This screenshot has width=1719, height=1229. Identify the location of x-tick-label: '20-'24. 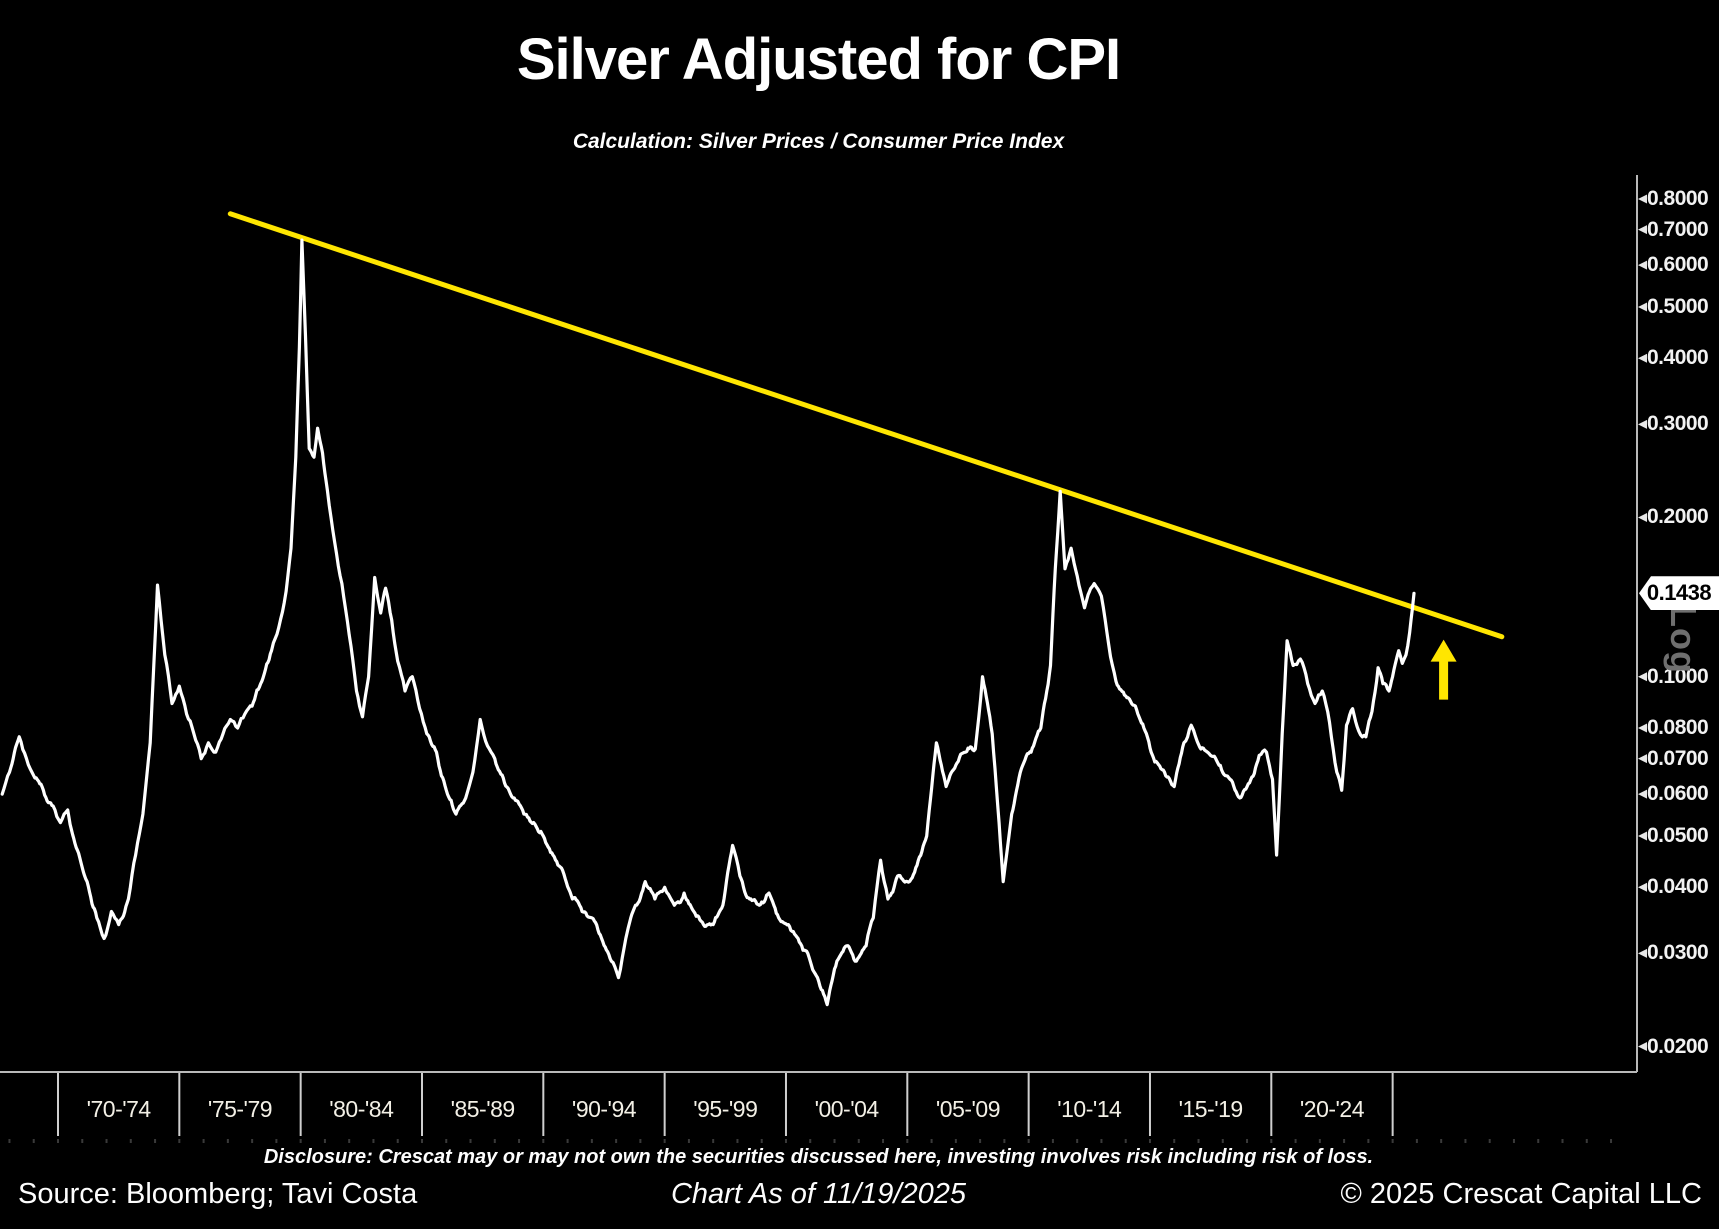
(1332, 1109).